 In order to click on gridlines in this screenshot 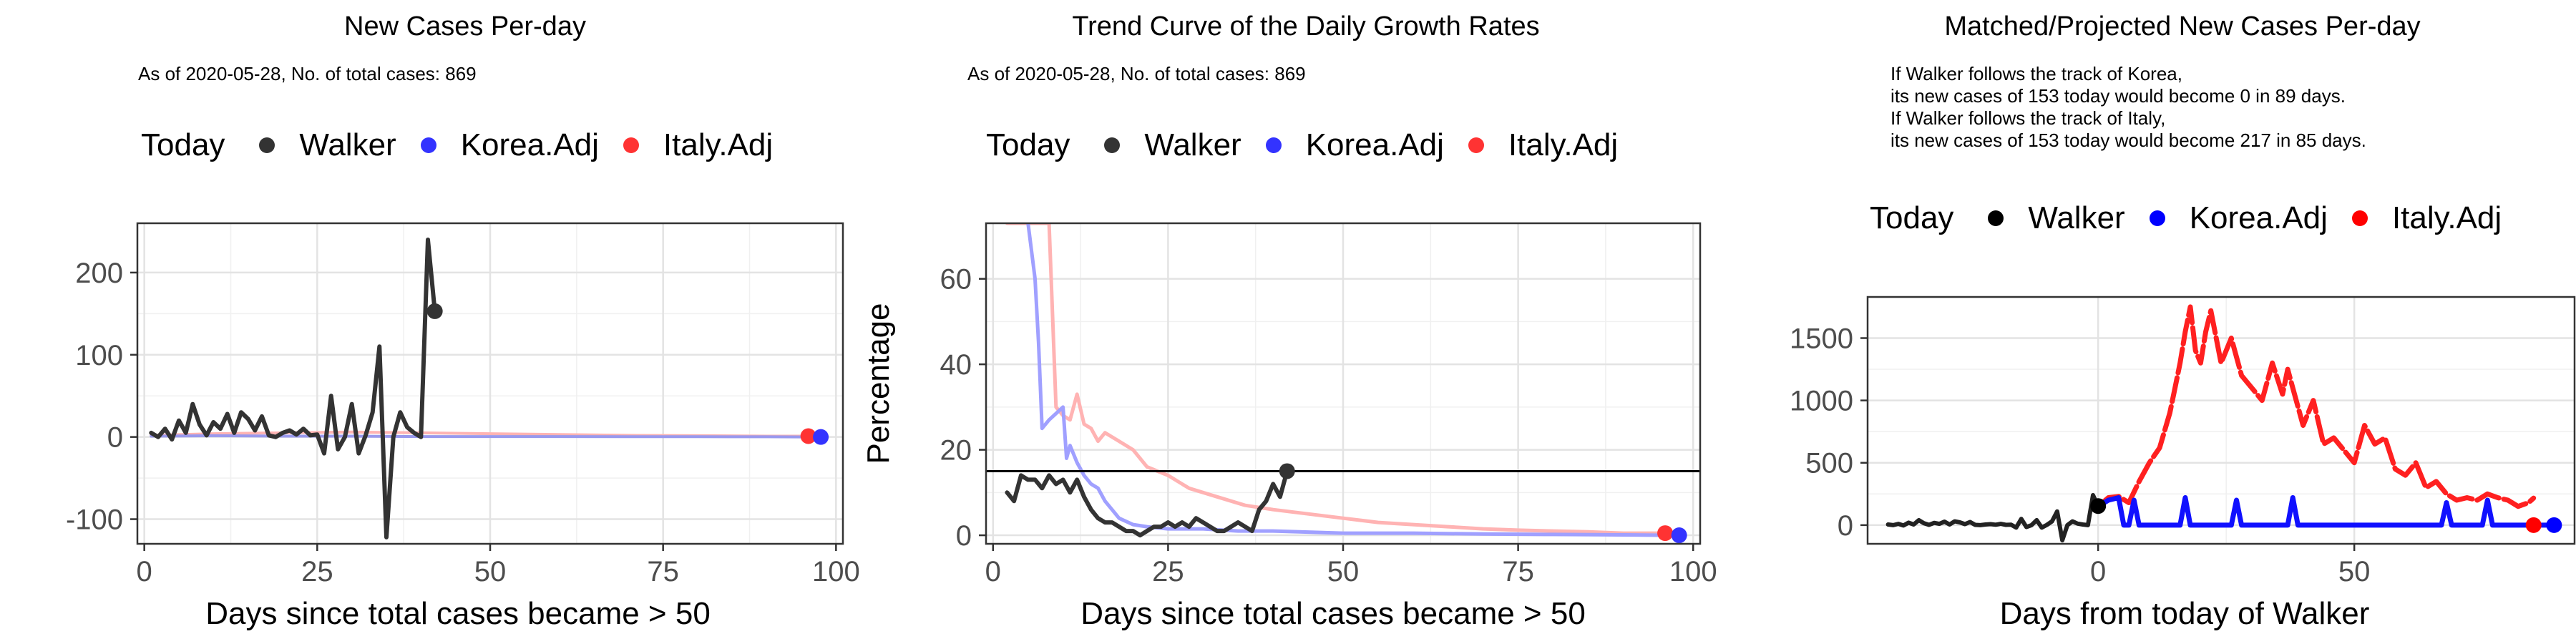, I will do `click(1343, 383)`.